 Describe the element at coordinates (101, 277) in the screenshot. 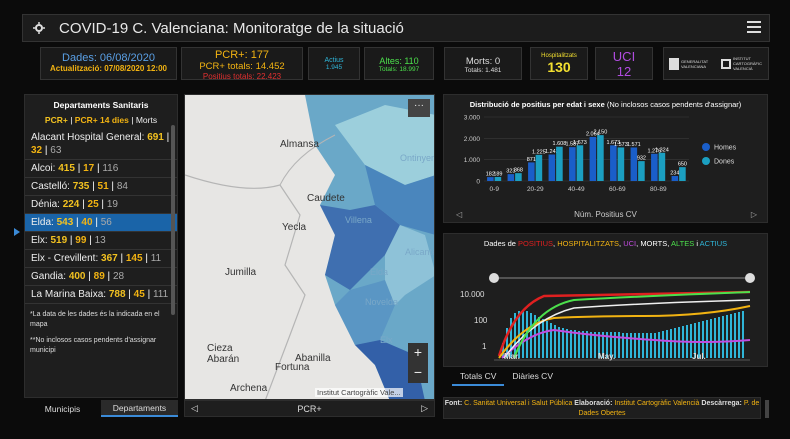

I see `department-item: Gandia: 400 | 89 | 28` at that location.